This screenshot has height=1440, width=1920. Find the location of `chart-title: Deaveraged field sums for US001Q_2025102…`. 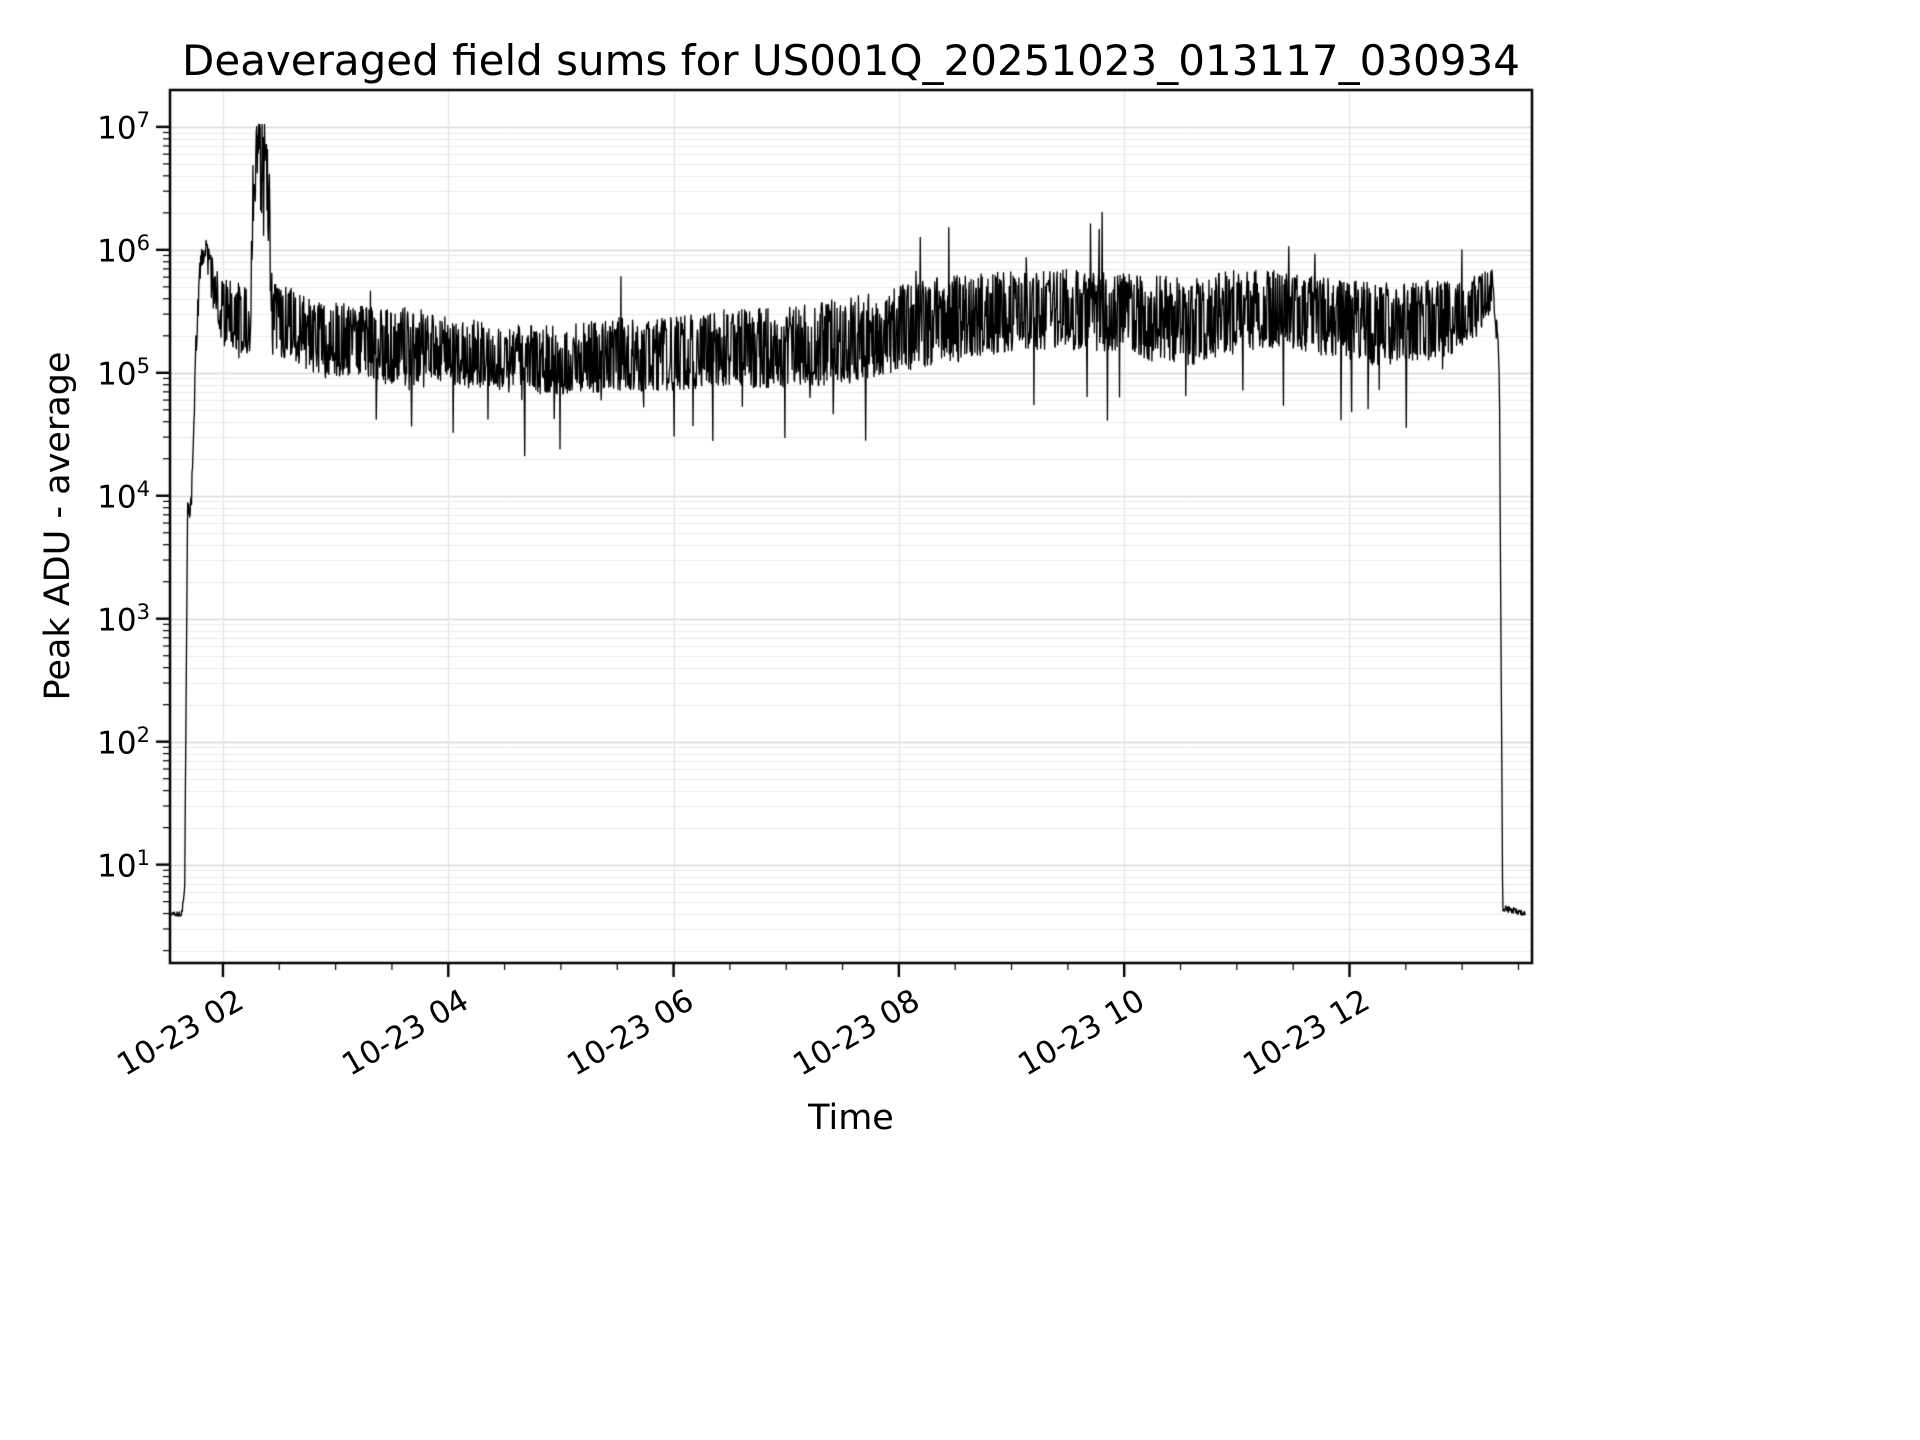

chart-title: Deaveraged field sums for US001Q_2025102… is located at coordinates (851, 60).